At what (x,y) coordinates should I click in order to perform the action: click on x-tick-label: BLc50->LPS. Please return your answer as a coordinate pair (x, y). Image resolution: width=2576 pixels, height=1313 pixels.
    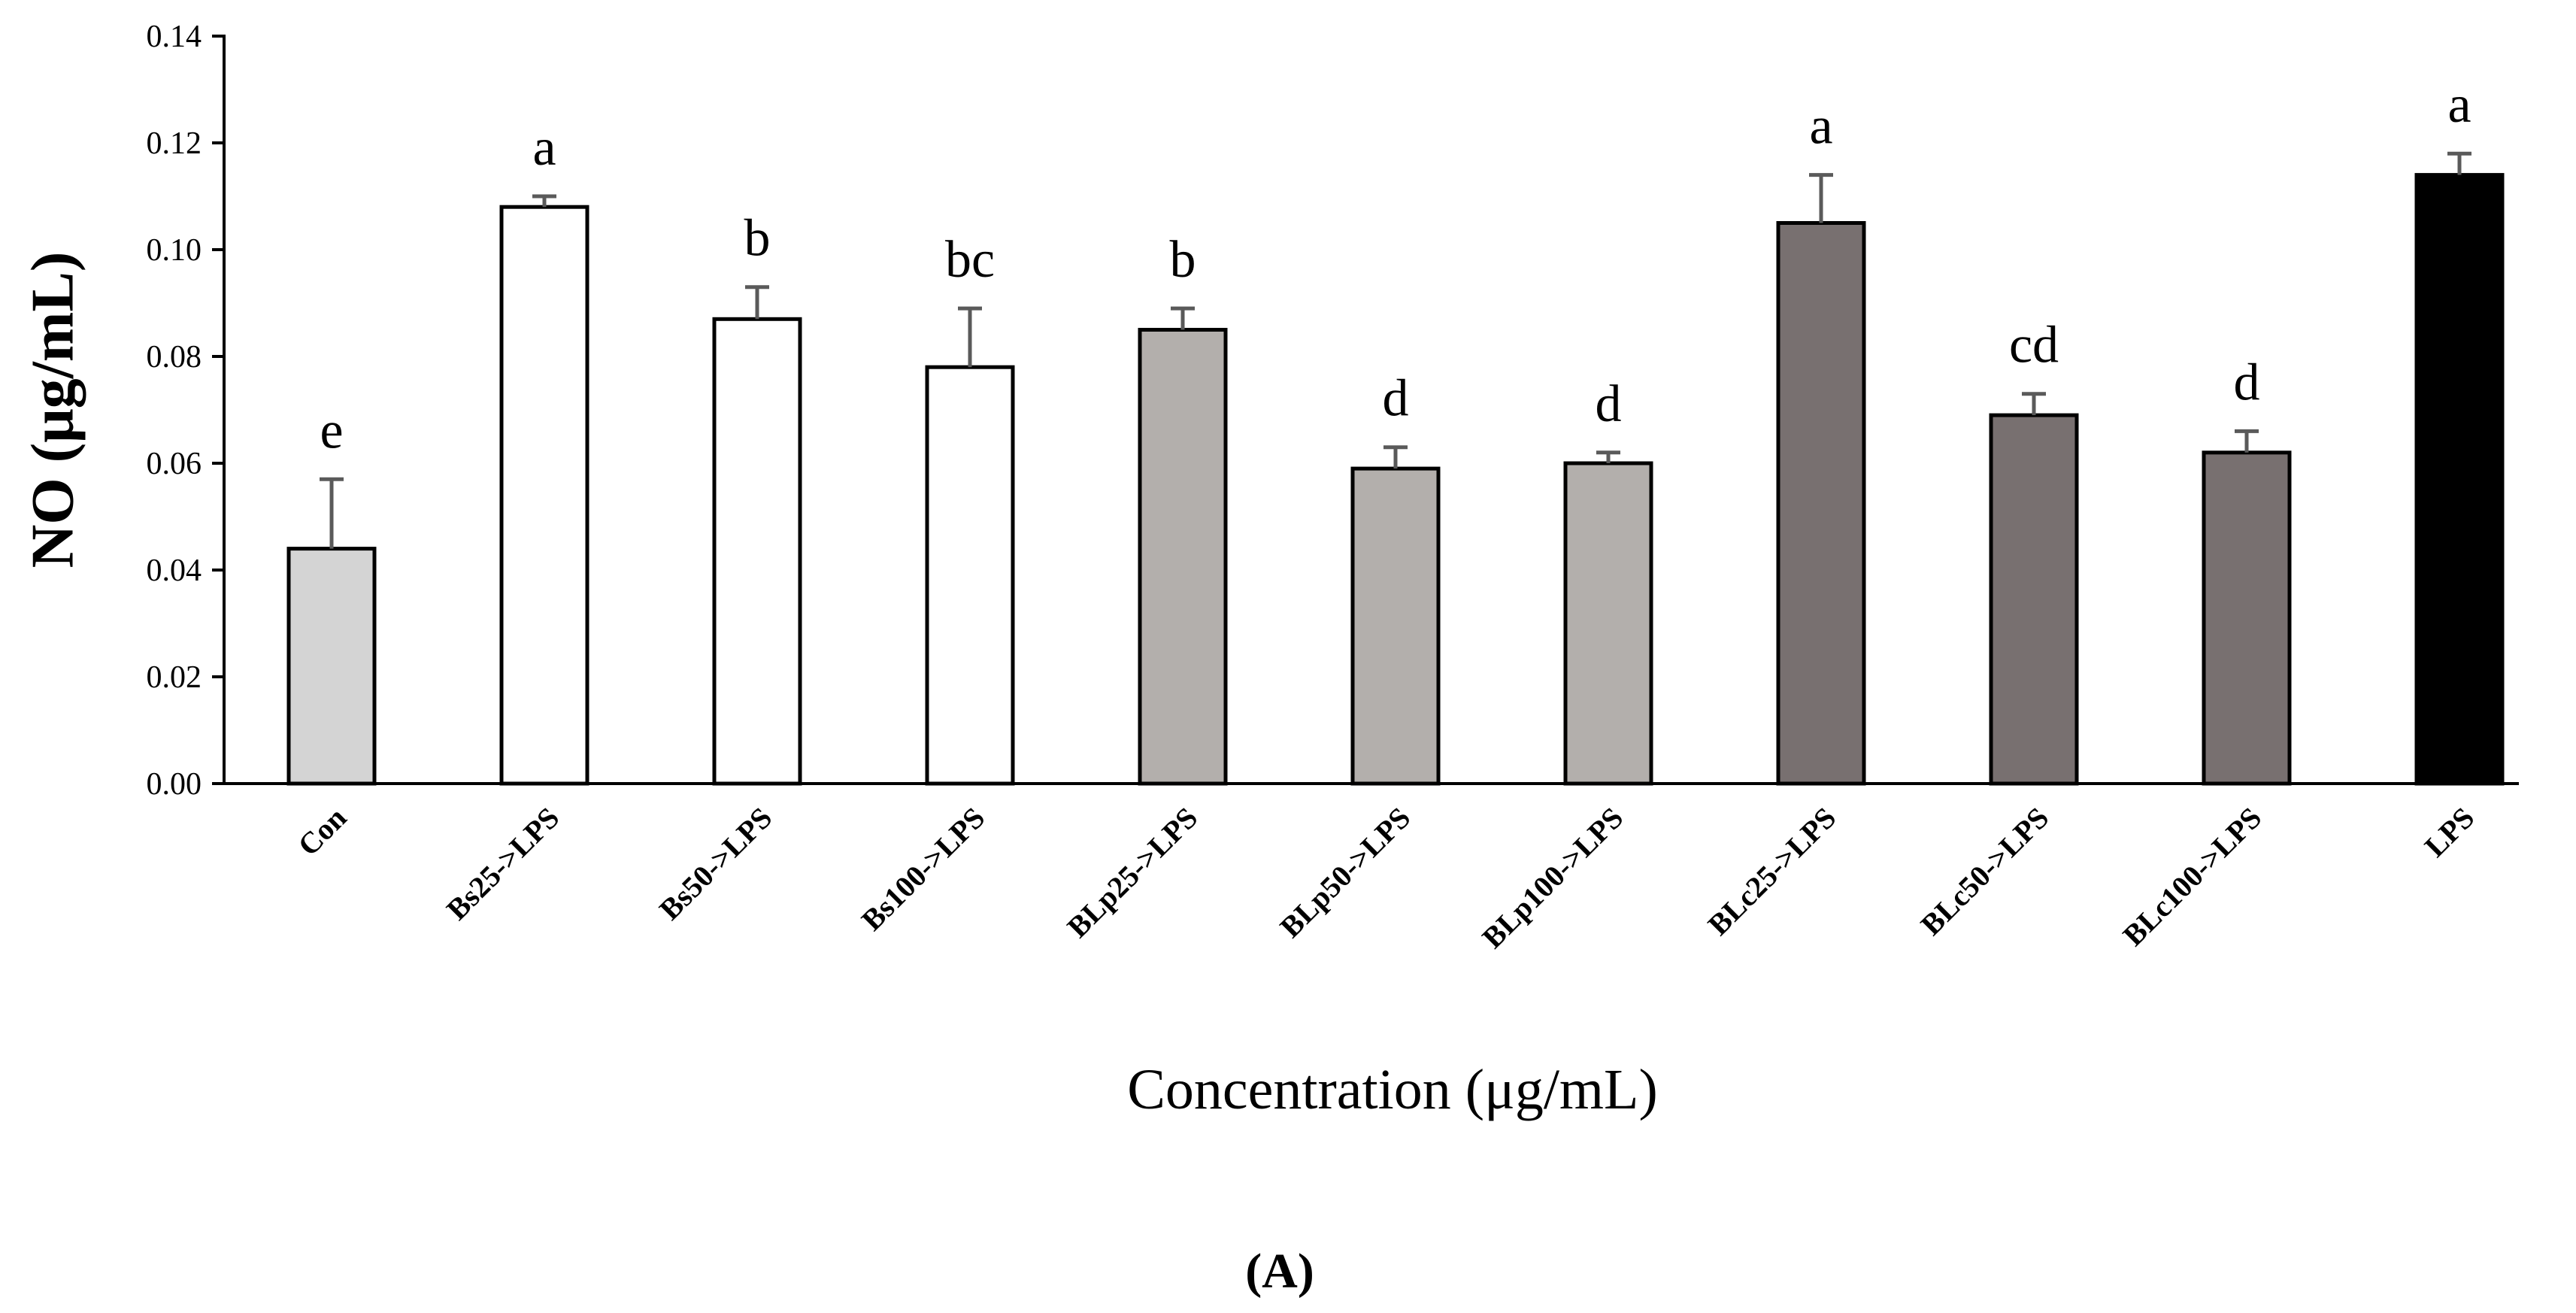
    Looking at the image, I should click on (1985, 871).